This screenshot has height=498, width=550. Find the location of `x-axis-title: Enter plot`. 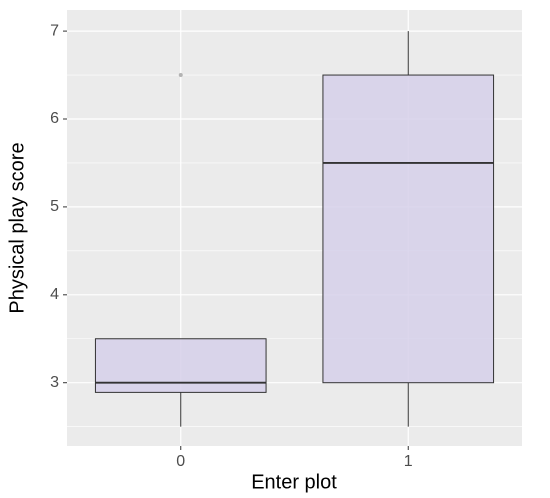

x-axis-title: Enter plot is located at coordinates (294, 482).